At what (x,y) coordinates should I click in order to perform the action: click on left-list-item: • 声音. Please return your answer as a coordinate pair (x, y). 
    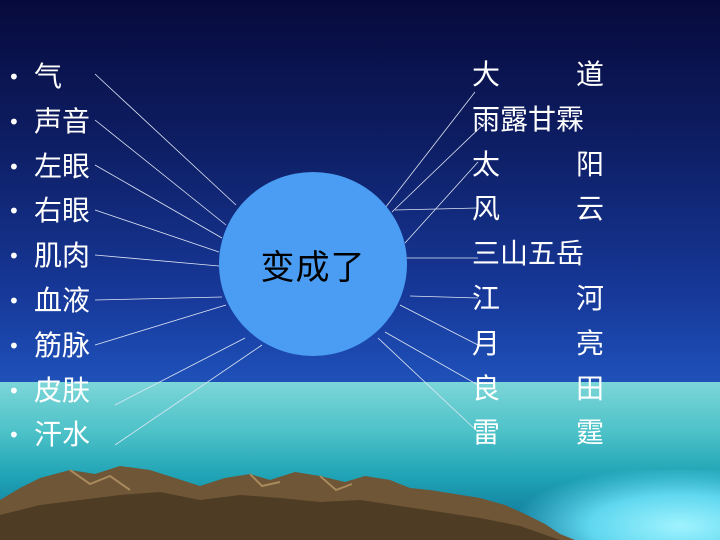
    Looking at the image, I should click on (49, 122).